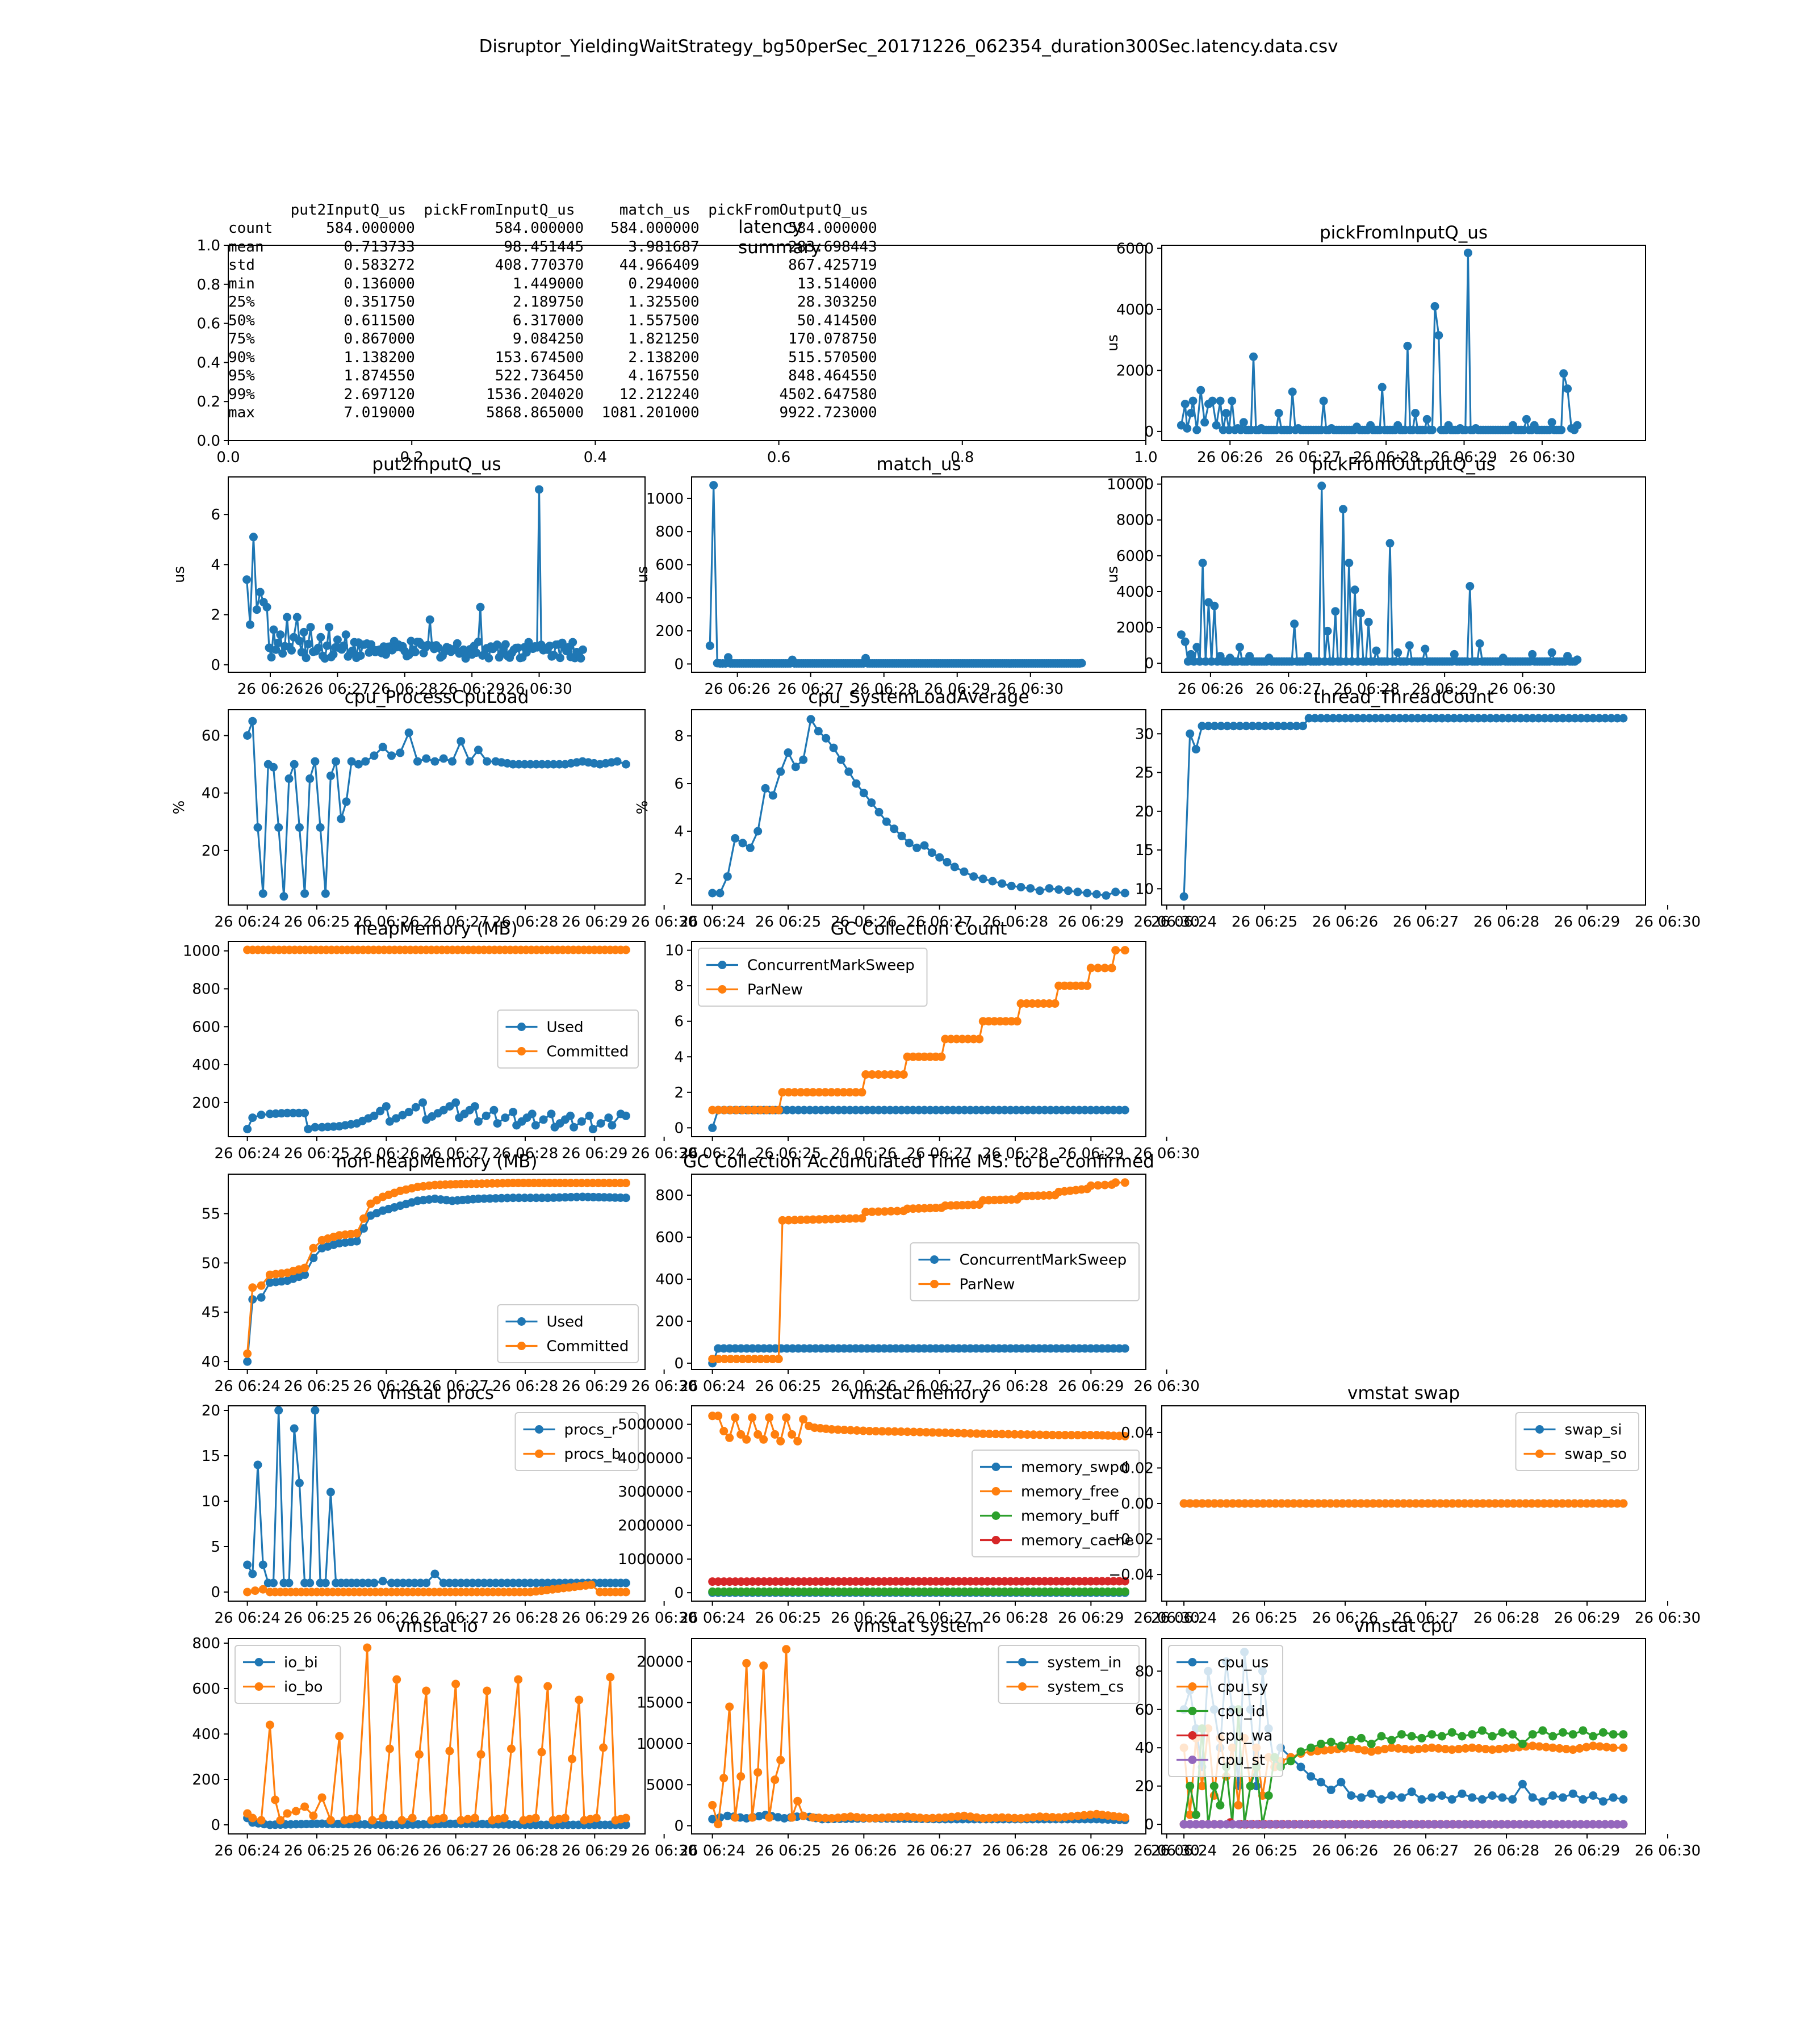 The image size is (1817, 2044). I want to click on y-tick-label: 15, so click(1144, 850).